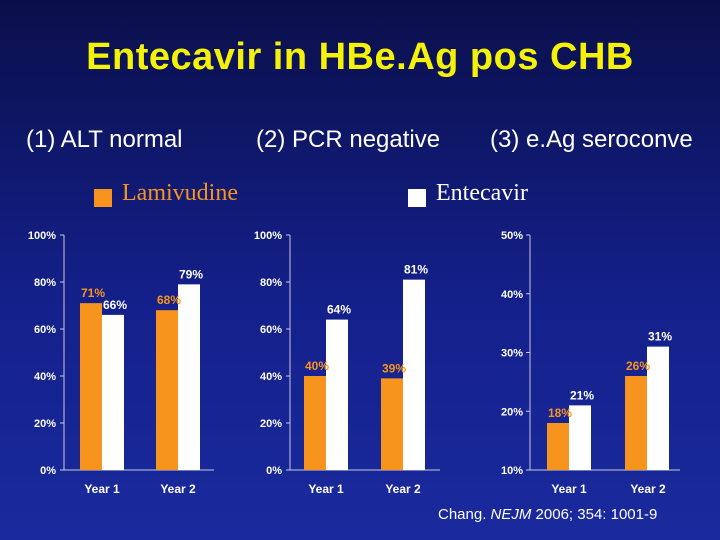  What do you see at coordinates (464, 514) in the screenshot?
I see `citation-prefix: Chang.` at bounding box center [464, 514].